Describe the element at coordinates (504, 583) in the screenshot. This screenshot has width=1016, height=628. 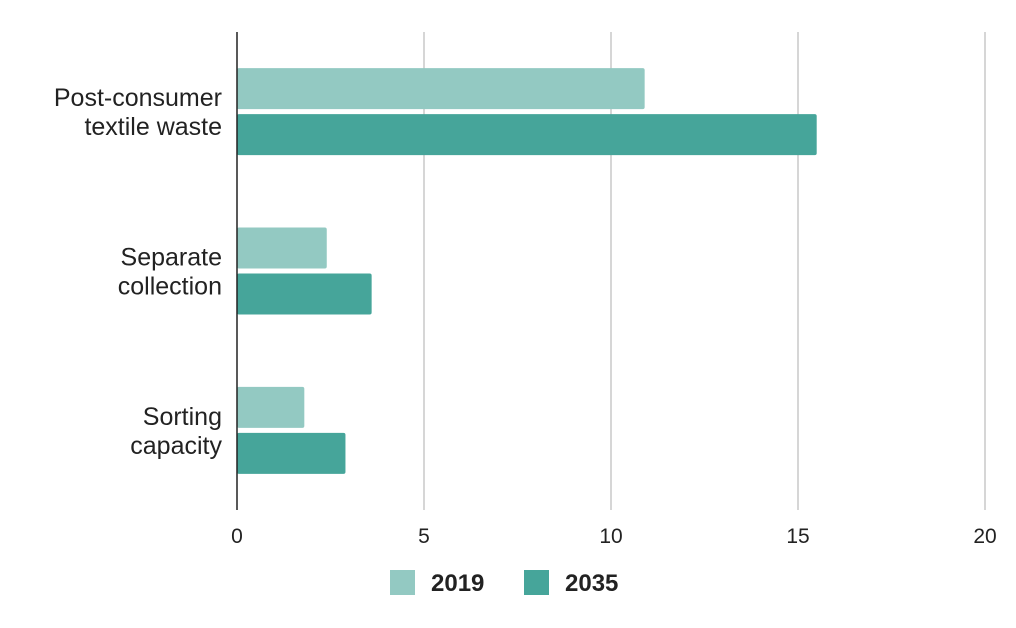
I see `legend: 2019 2035` at that location.